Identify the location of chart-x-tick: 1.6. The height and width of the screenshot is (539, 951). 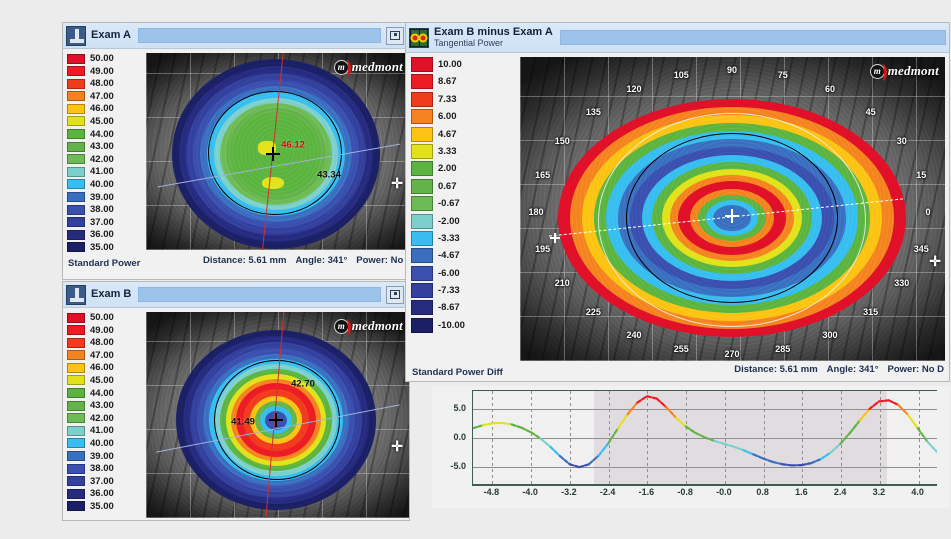
(801, 492).